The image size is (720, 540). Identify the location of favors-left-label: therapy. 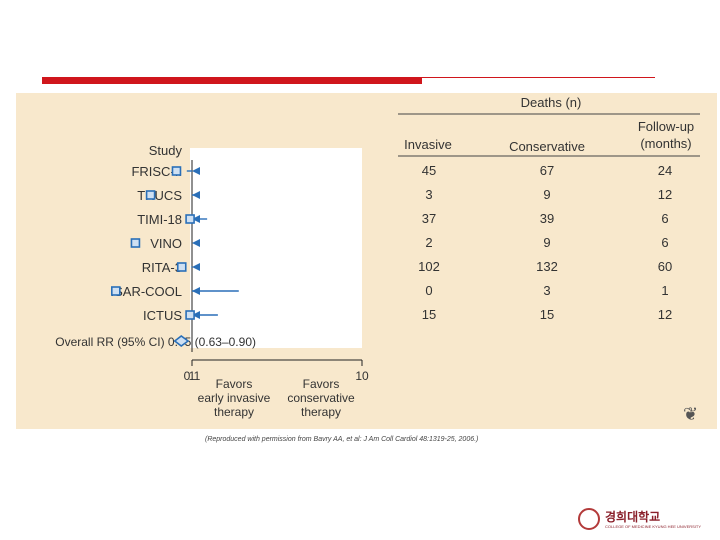
(234, 412).